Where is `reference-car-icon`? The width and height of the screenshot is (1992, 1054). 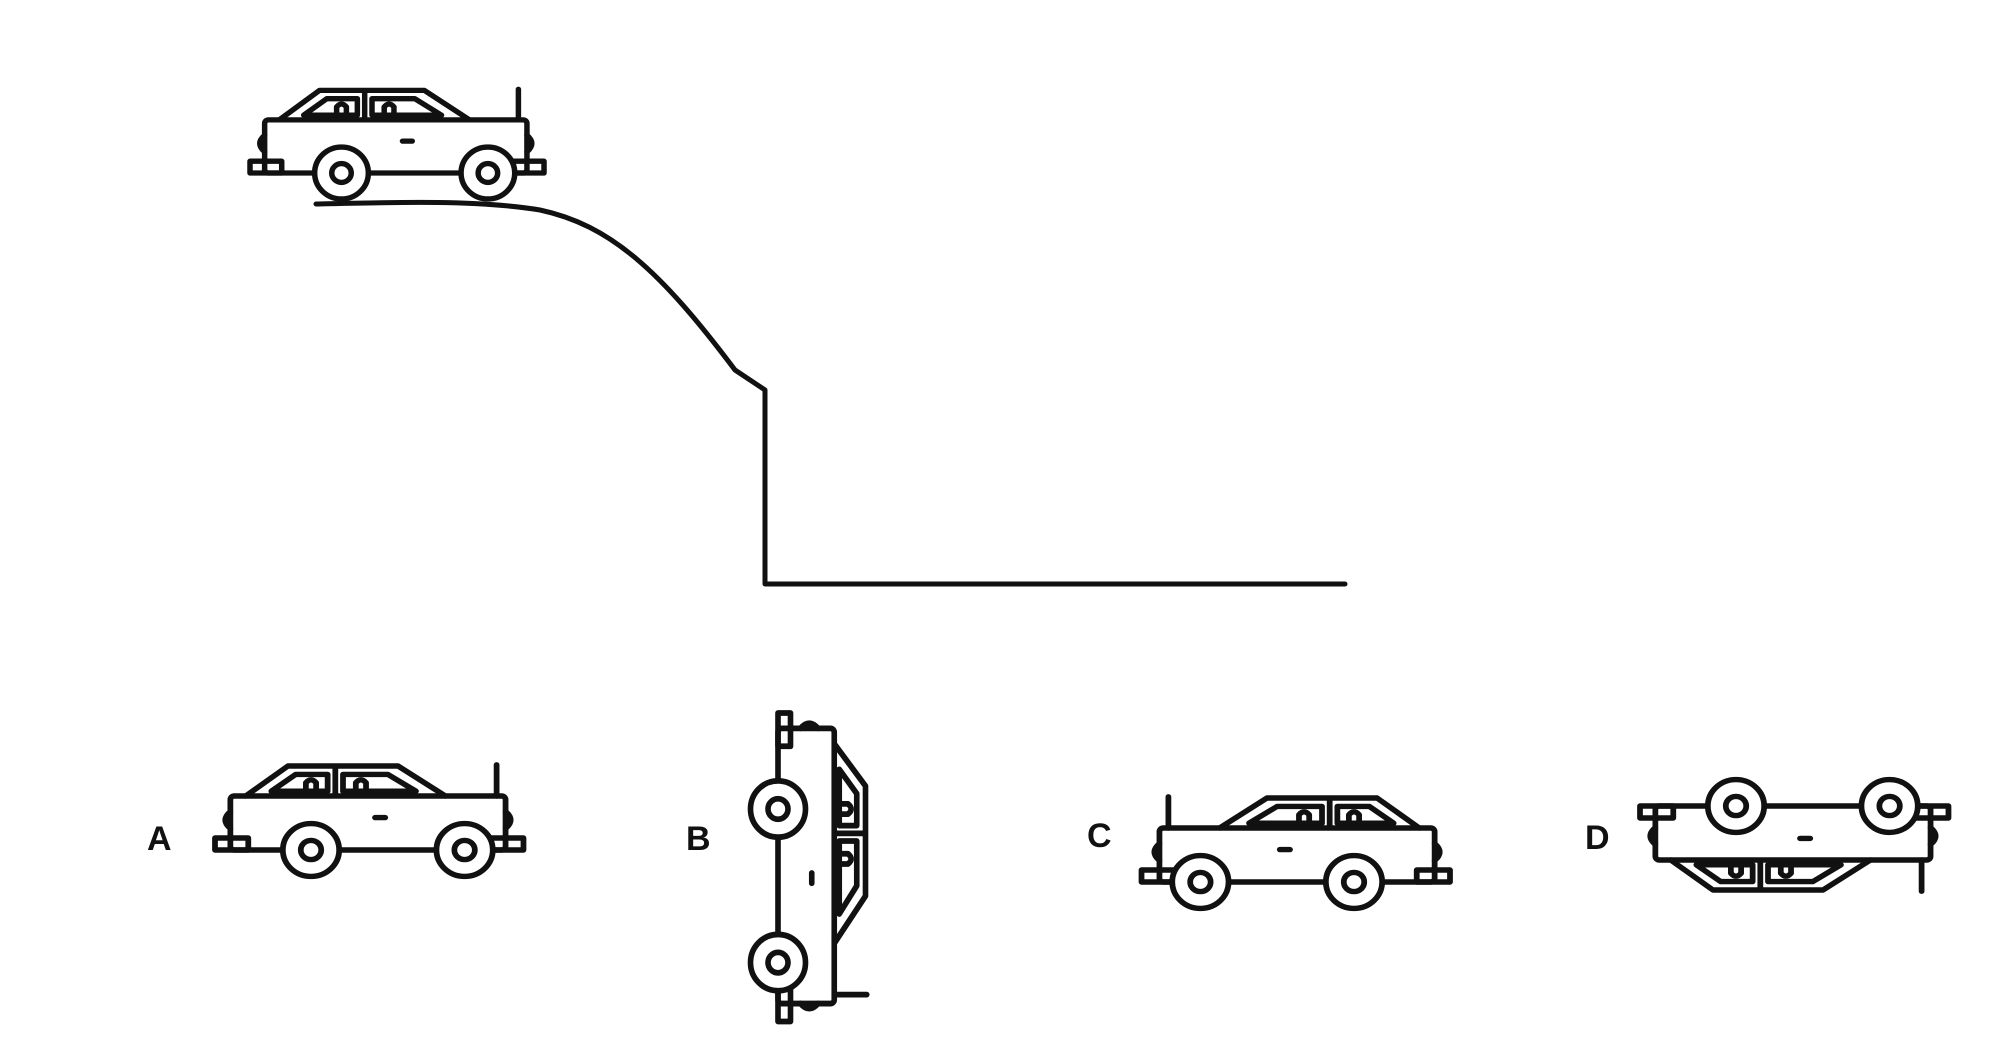
reference-car-icon is located at coordinates (397, 144).